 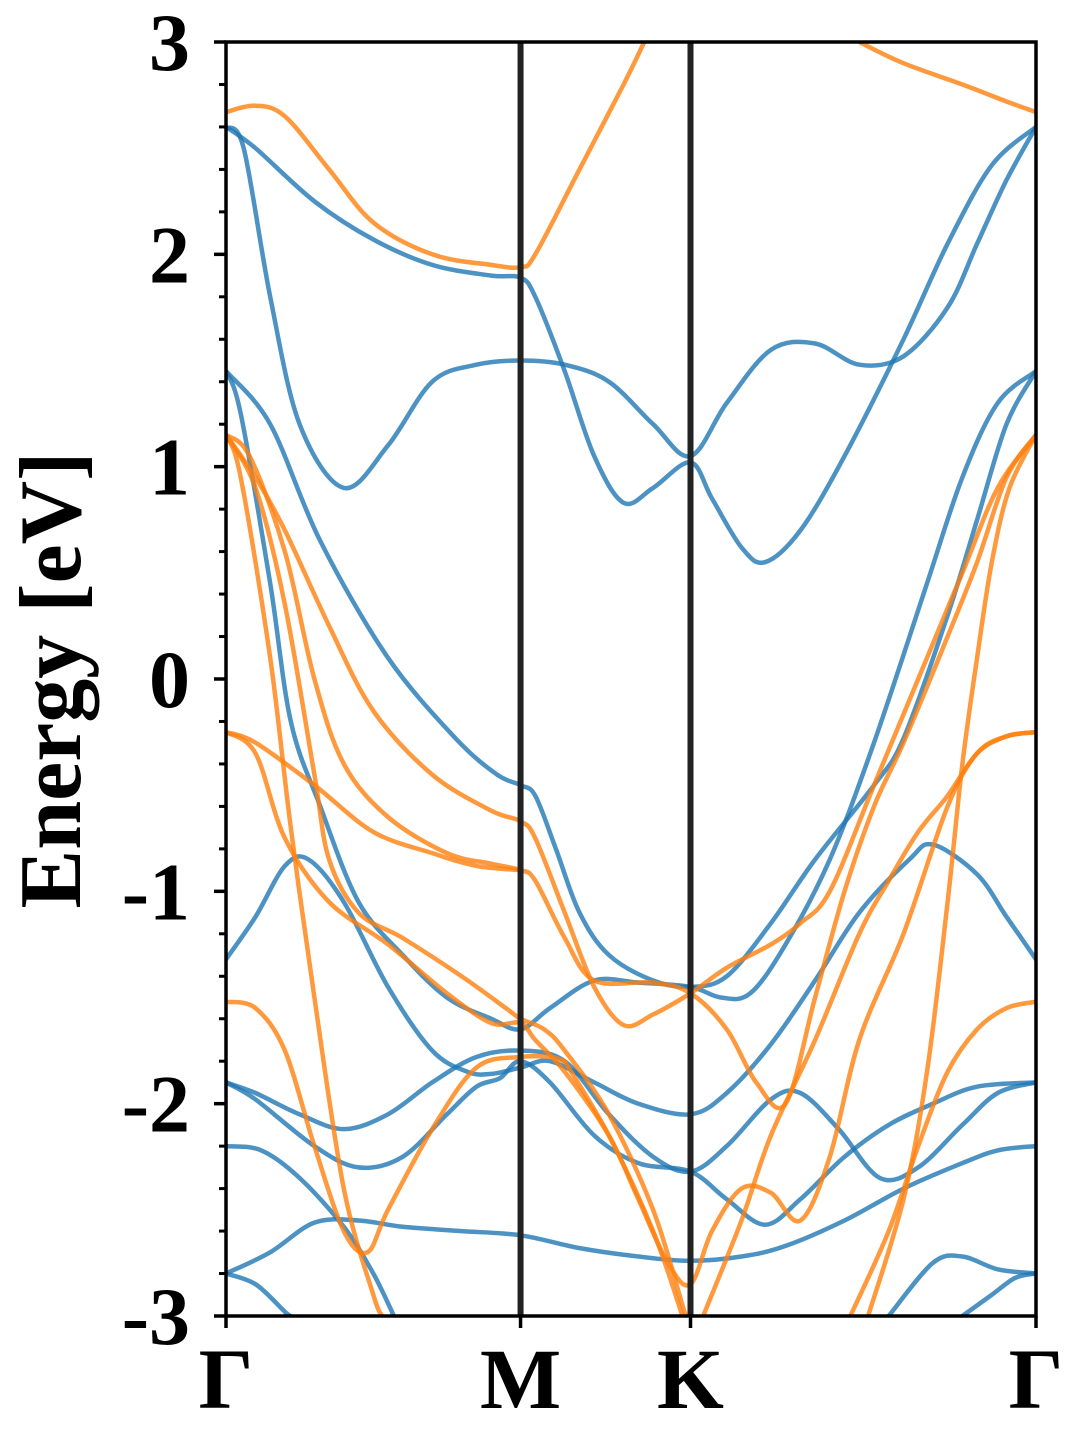 I want to click on y-tick-label: 0, so click(x=169, y=679).